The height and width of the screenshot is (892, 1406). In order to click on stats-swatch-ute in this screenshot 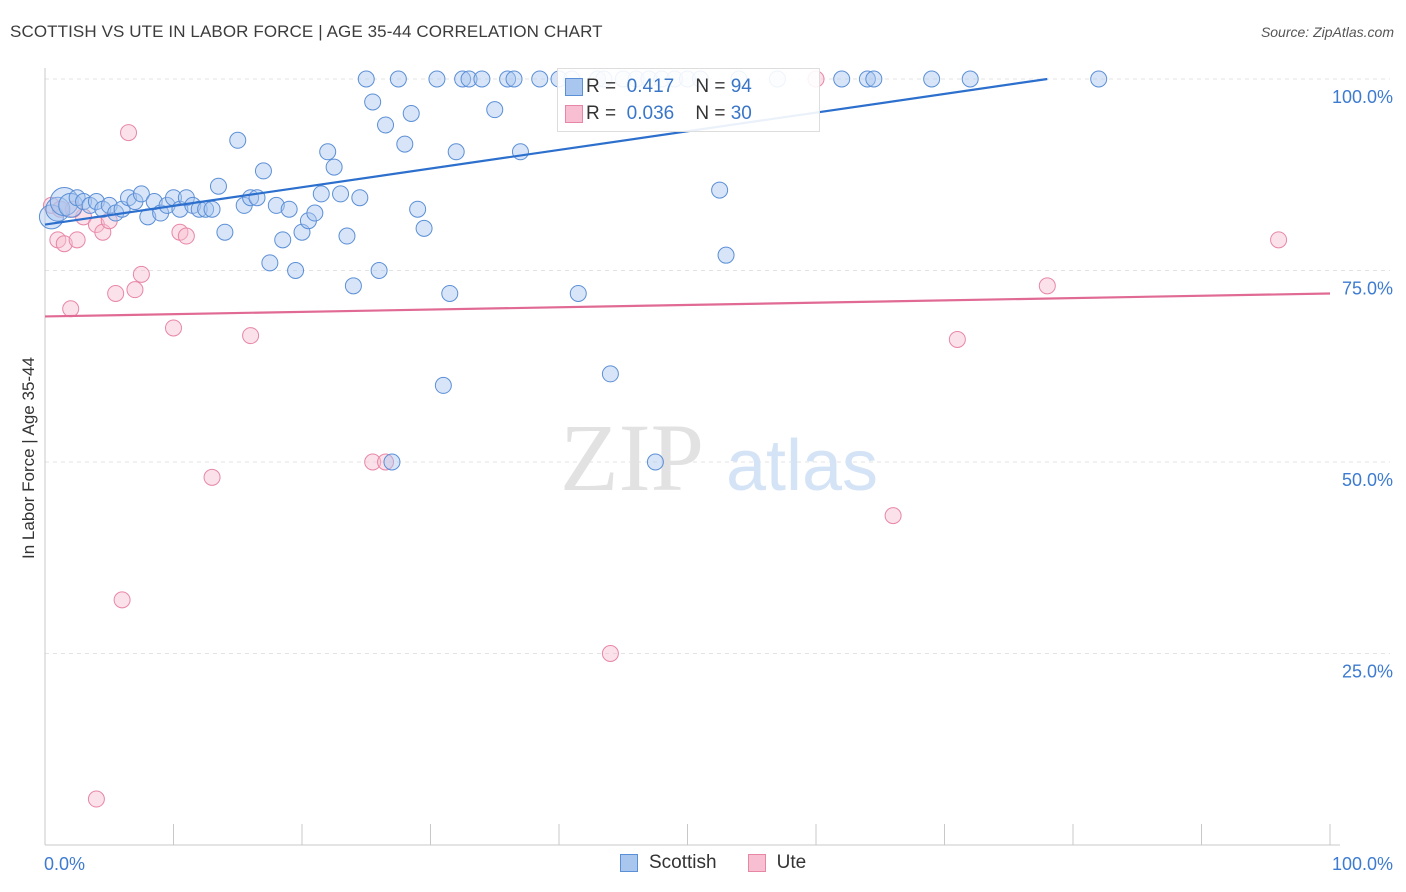, I will do `click(574, 114)`.